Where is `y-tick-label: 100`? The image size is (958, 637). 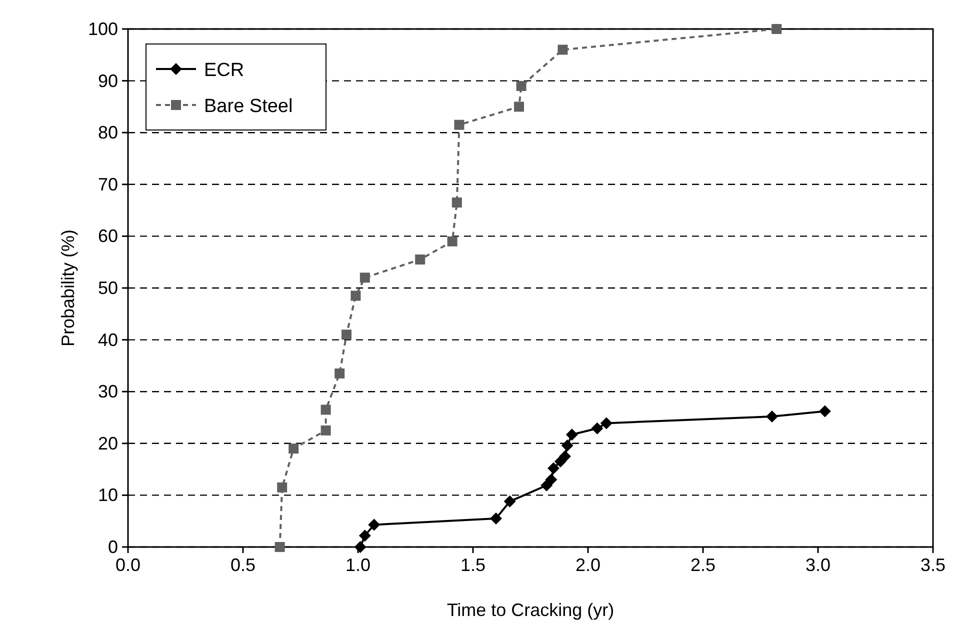 y-tick-label: 100 is located at coordinates (103, 29).